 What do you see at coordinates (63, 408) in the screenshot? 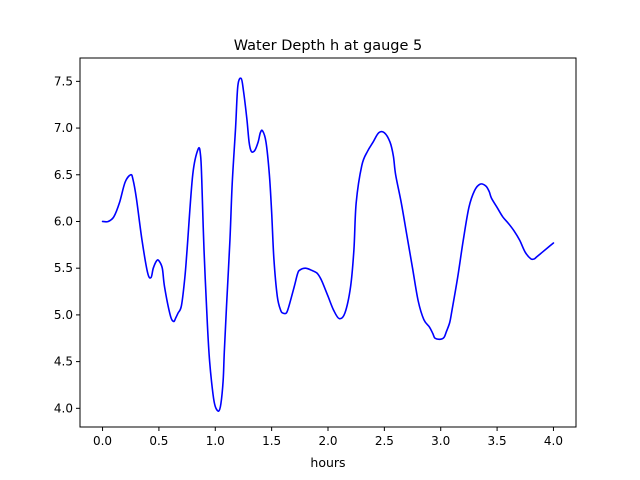
I see `y-tick-label: 4.0` at bounding box center [63, 408].